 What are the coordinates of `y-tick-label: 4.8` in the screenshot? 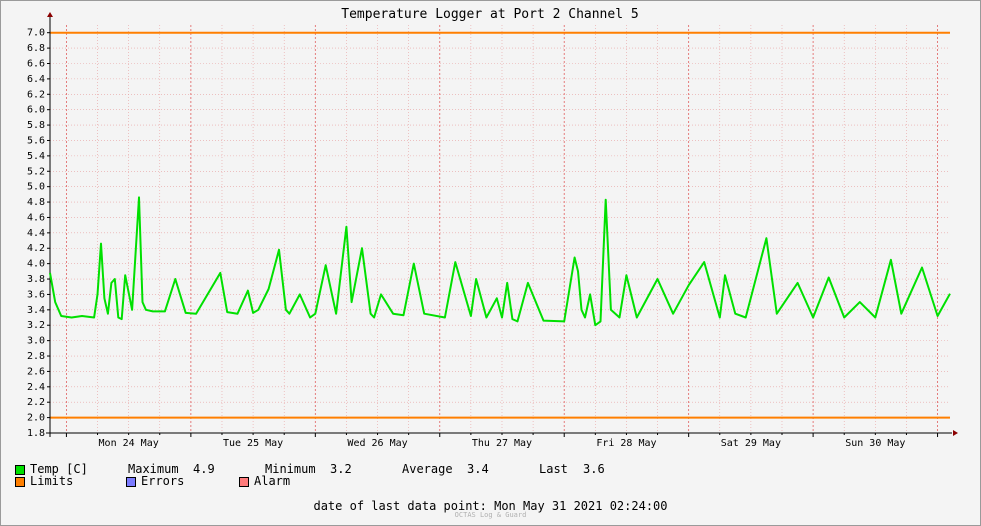 It's located at (36, 202).